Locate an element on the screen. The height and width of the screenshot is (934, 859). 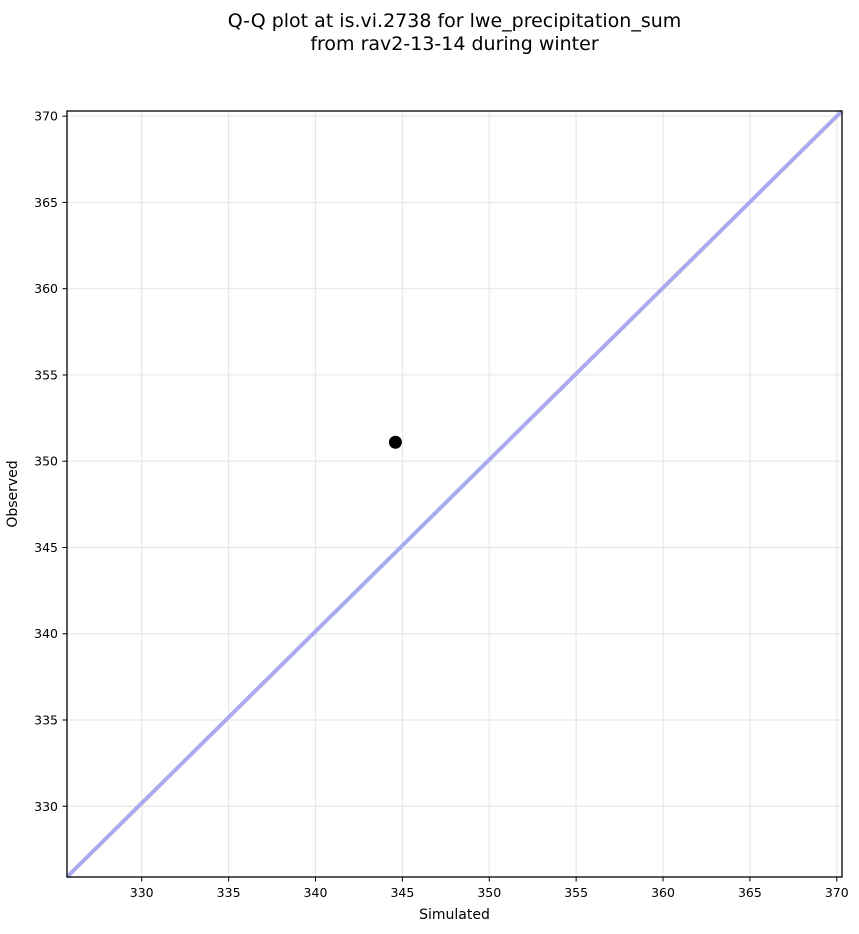
y-tick-label: 350 is located at coordinates (46, 461).